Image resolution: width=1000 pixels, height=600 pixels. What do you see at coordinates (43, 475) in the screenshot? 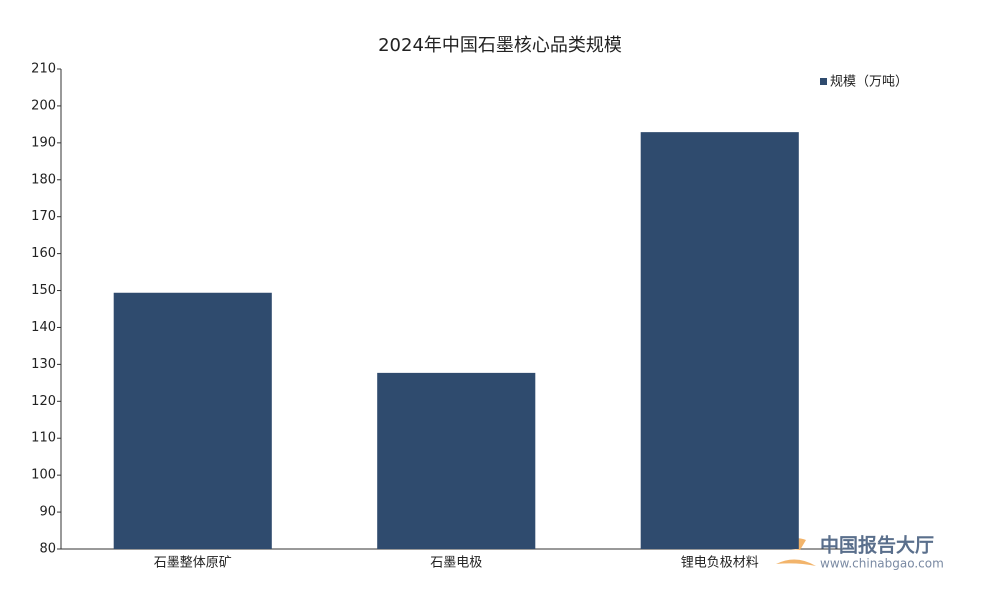
I see `y-tick-label: 100` at bounding box center [43, 475].